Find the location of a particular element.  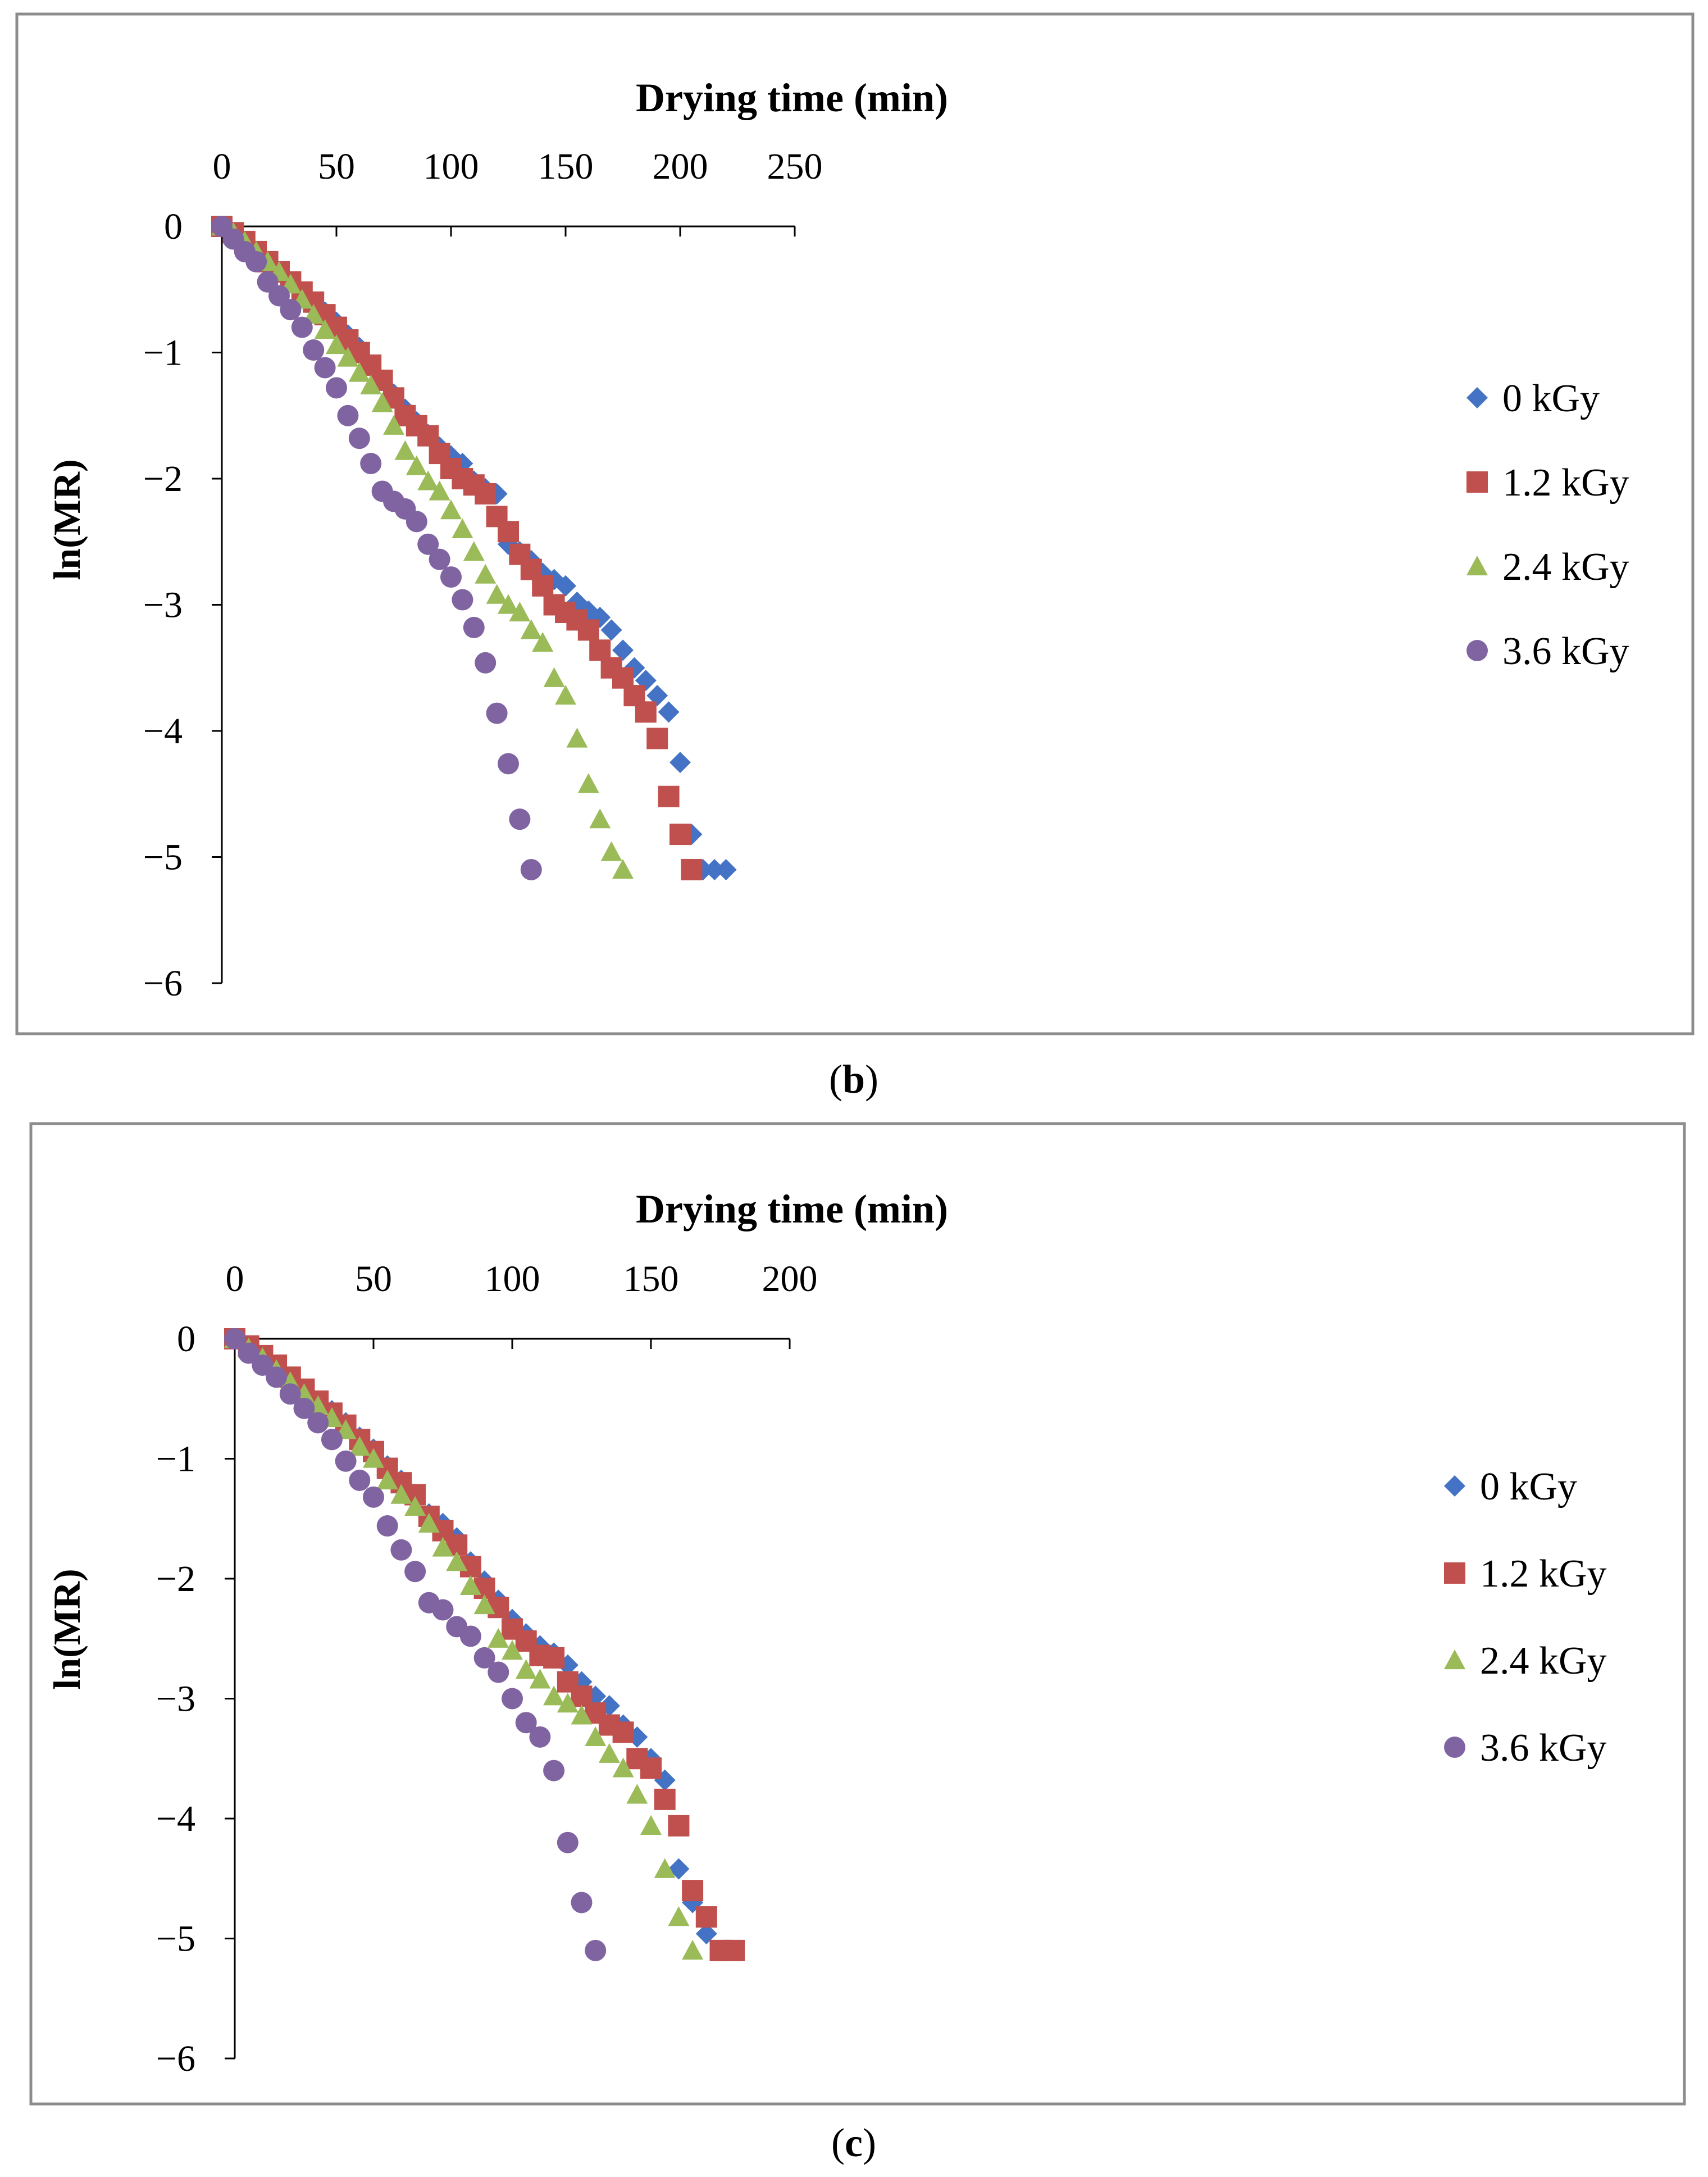

legend: 0 kGy 1.2 kGy 2.4 kGy 3.6 kGy is located at coordinates (1525, 1617).